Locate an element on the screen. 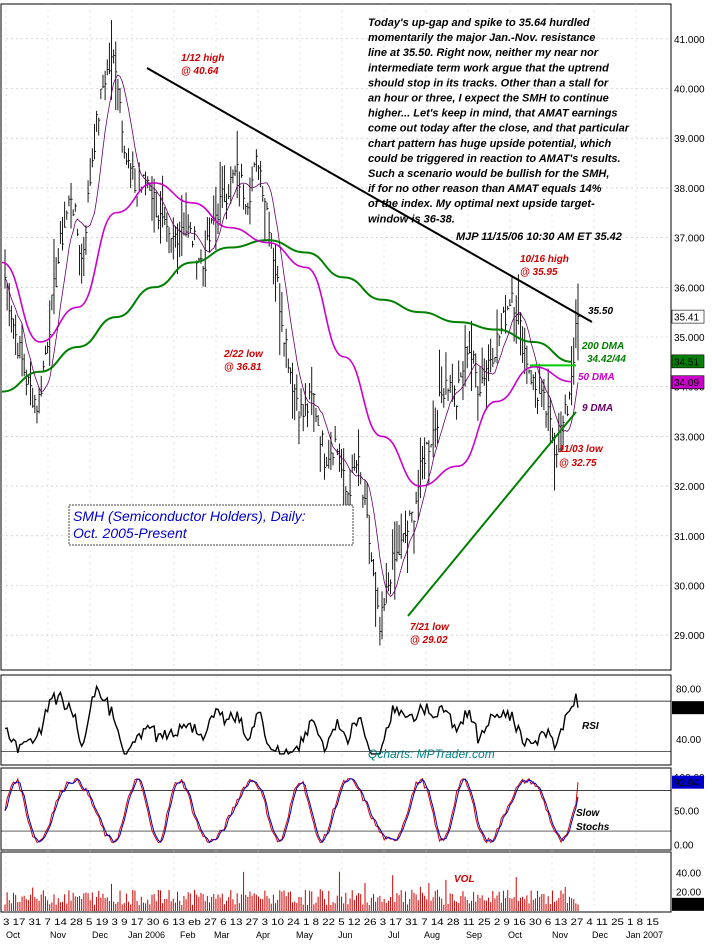  stochs-k-line is located at coordinates (291, 810).